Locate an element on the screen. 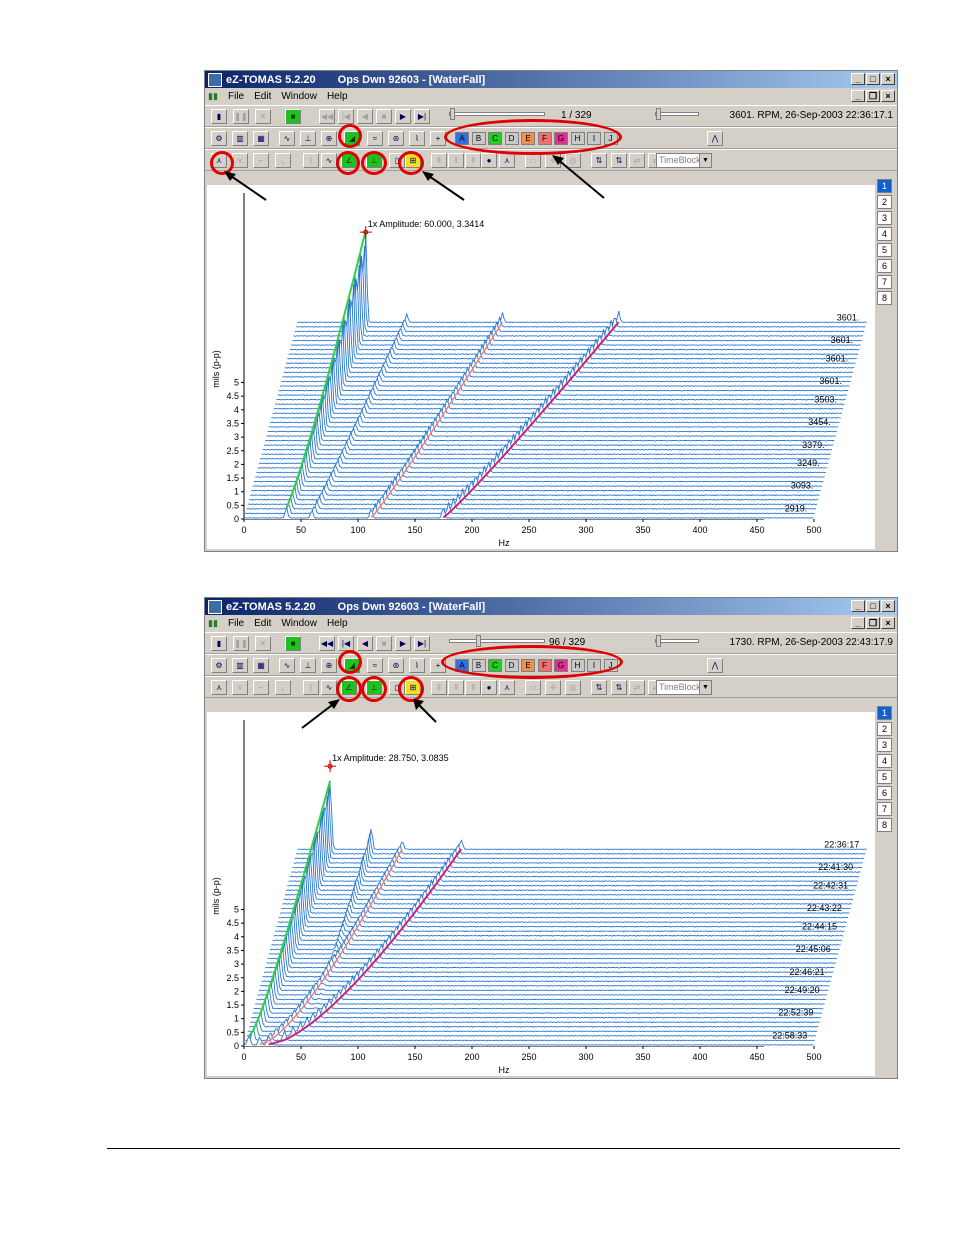  machine-icon: ⚙ is located at coordinates (219, 138).